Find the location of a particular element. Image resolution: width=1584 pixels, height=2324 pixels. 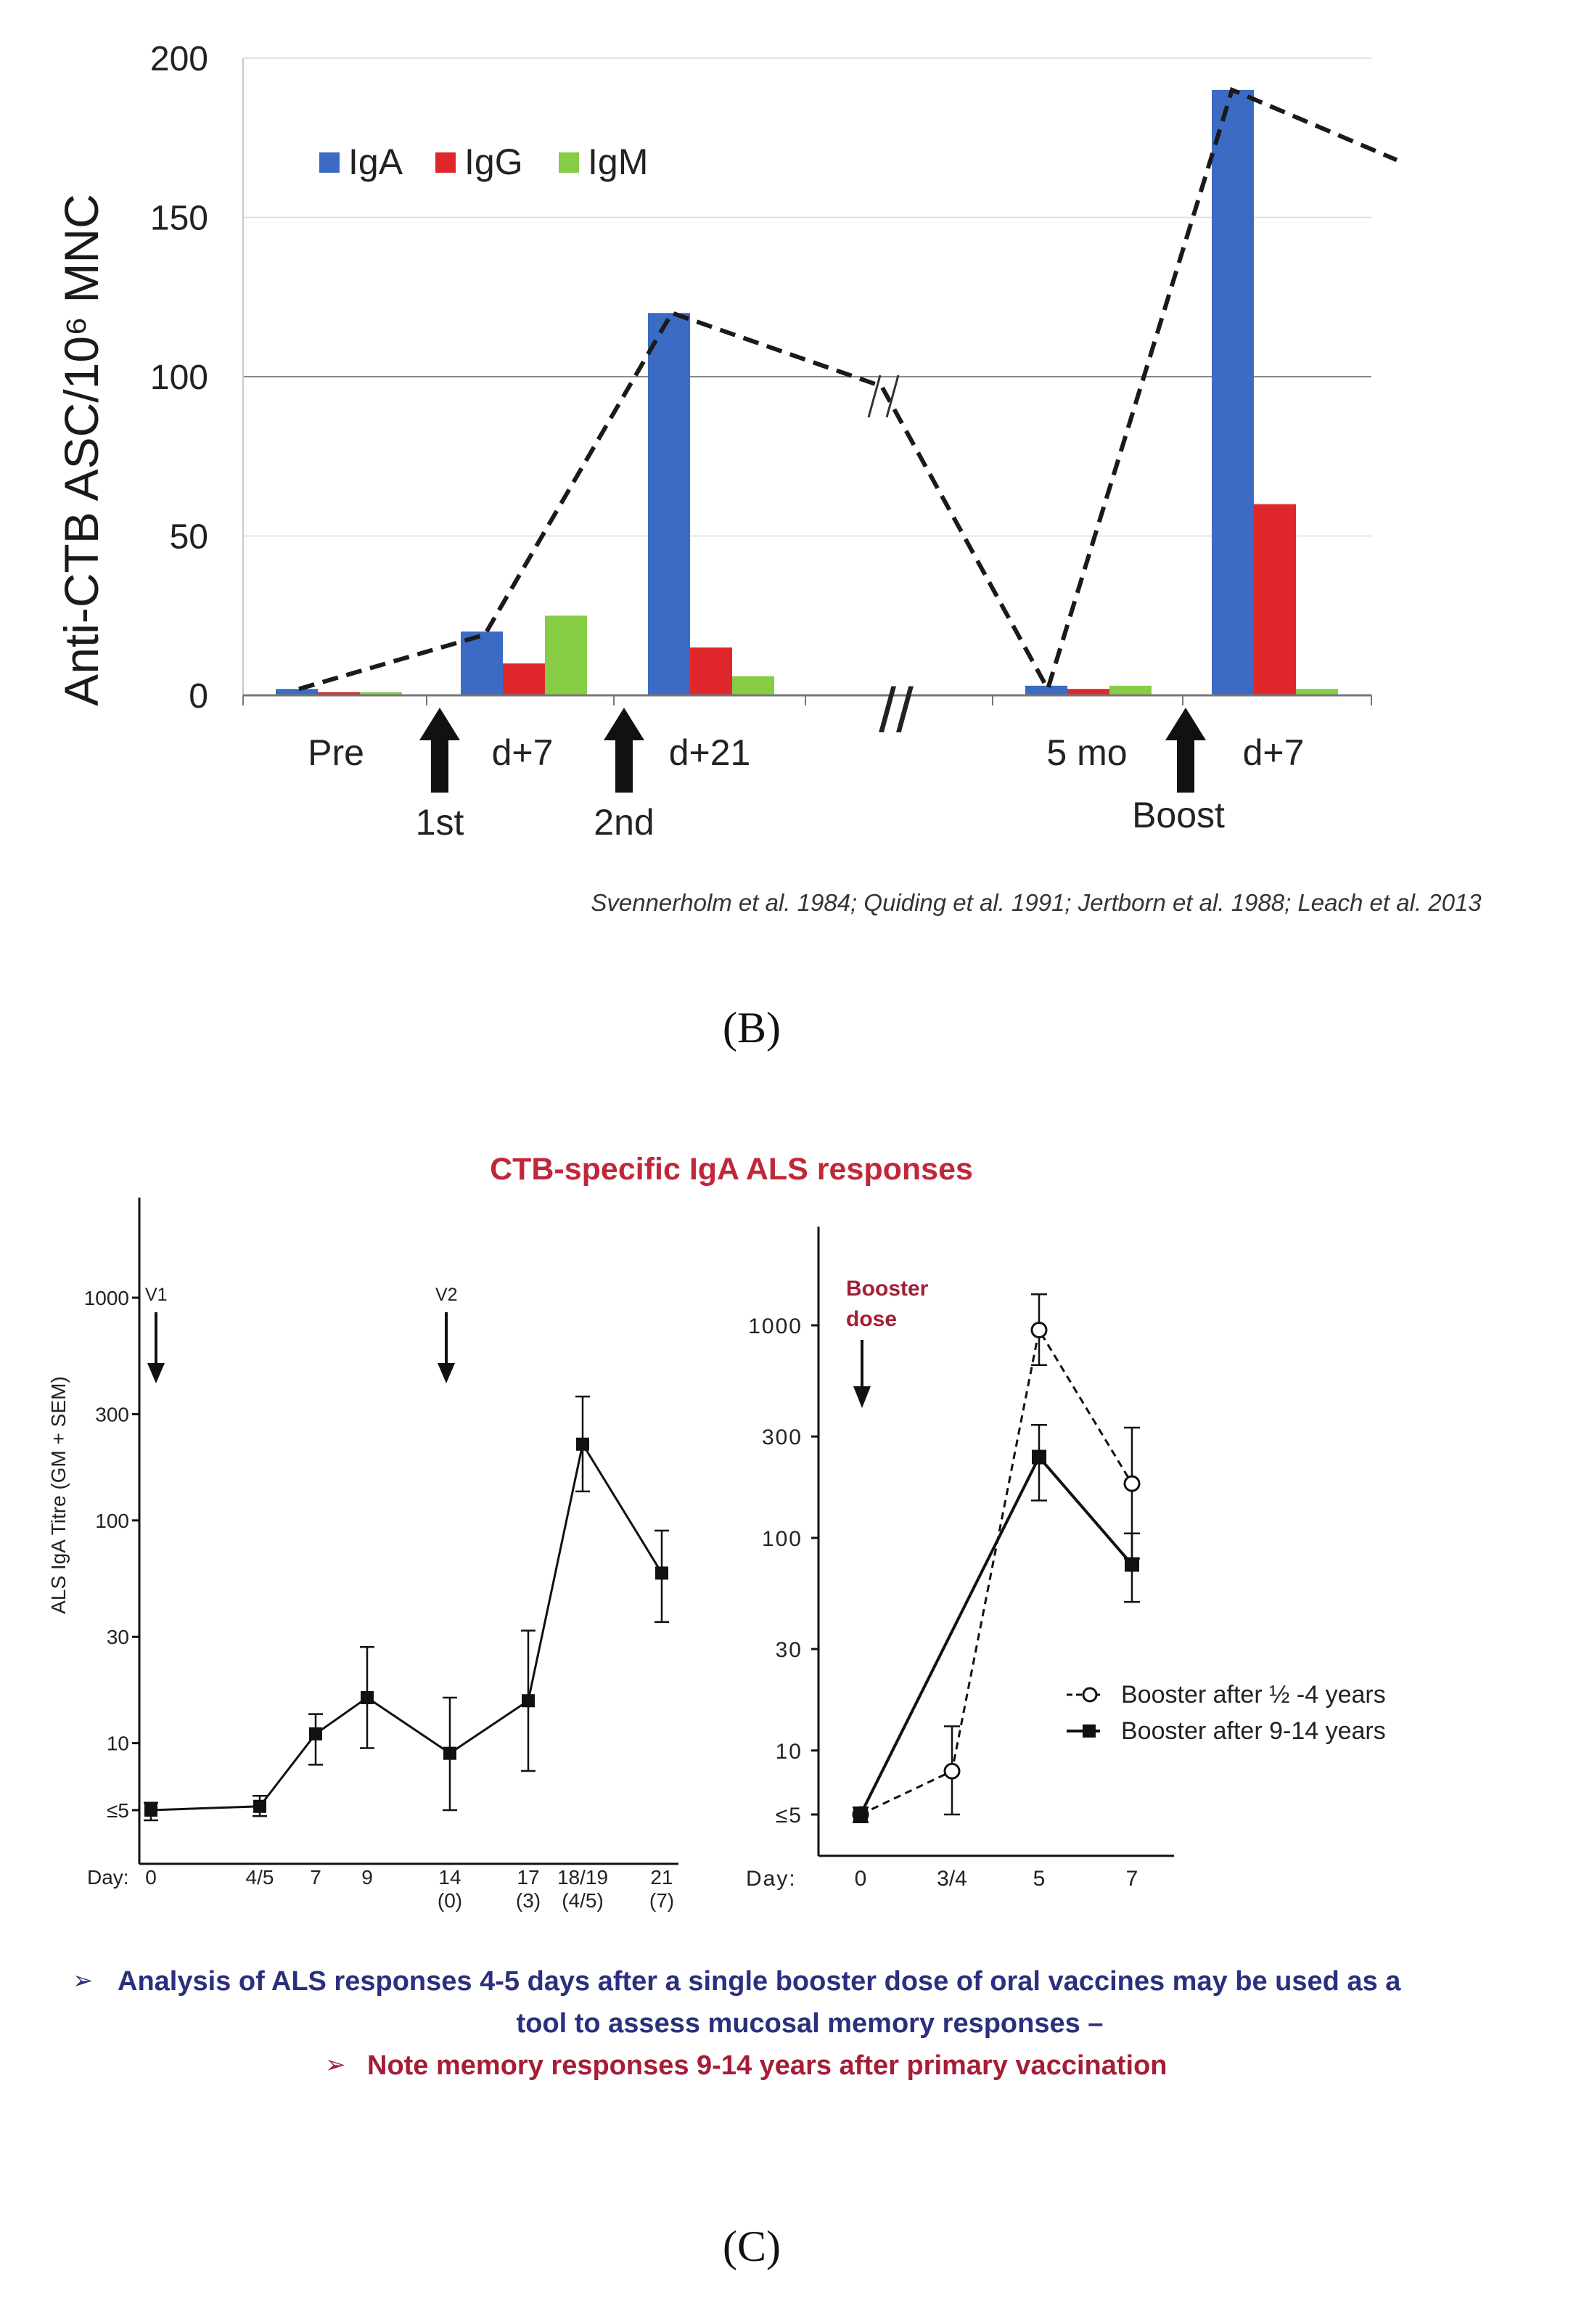

panel-b-top-break-mark is located at coordinates (883, 396).